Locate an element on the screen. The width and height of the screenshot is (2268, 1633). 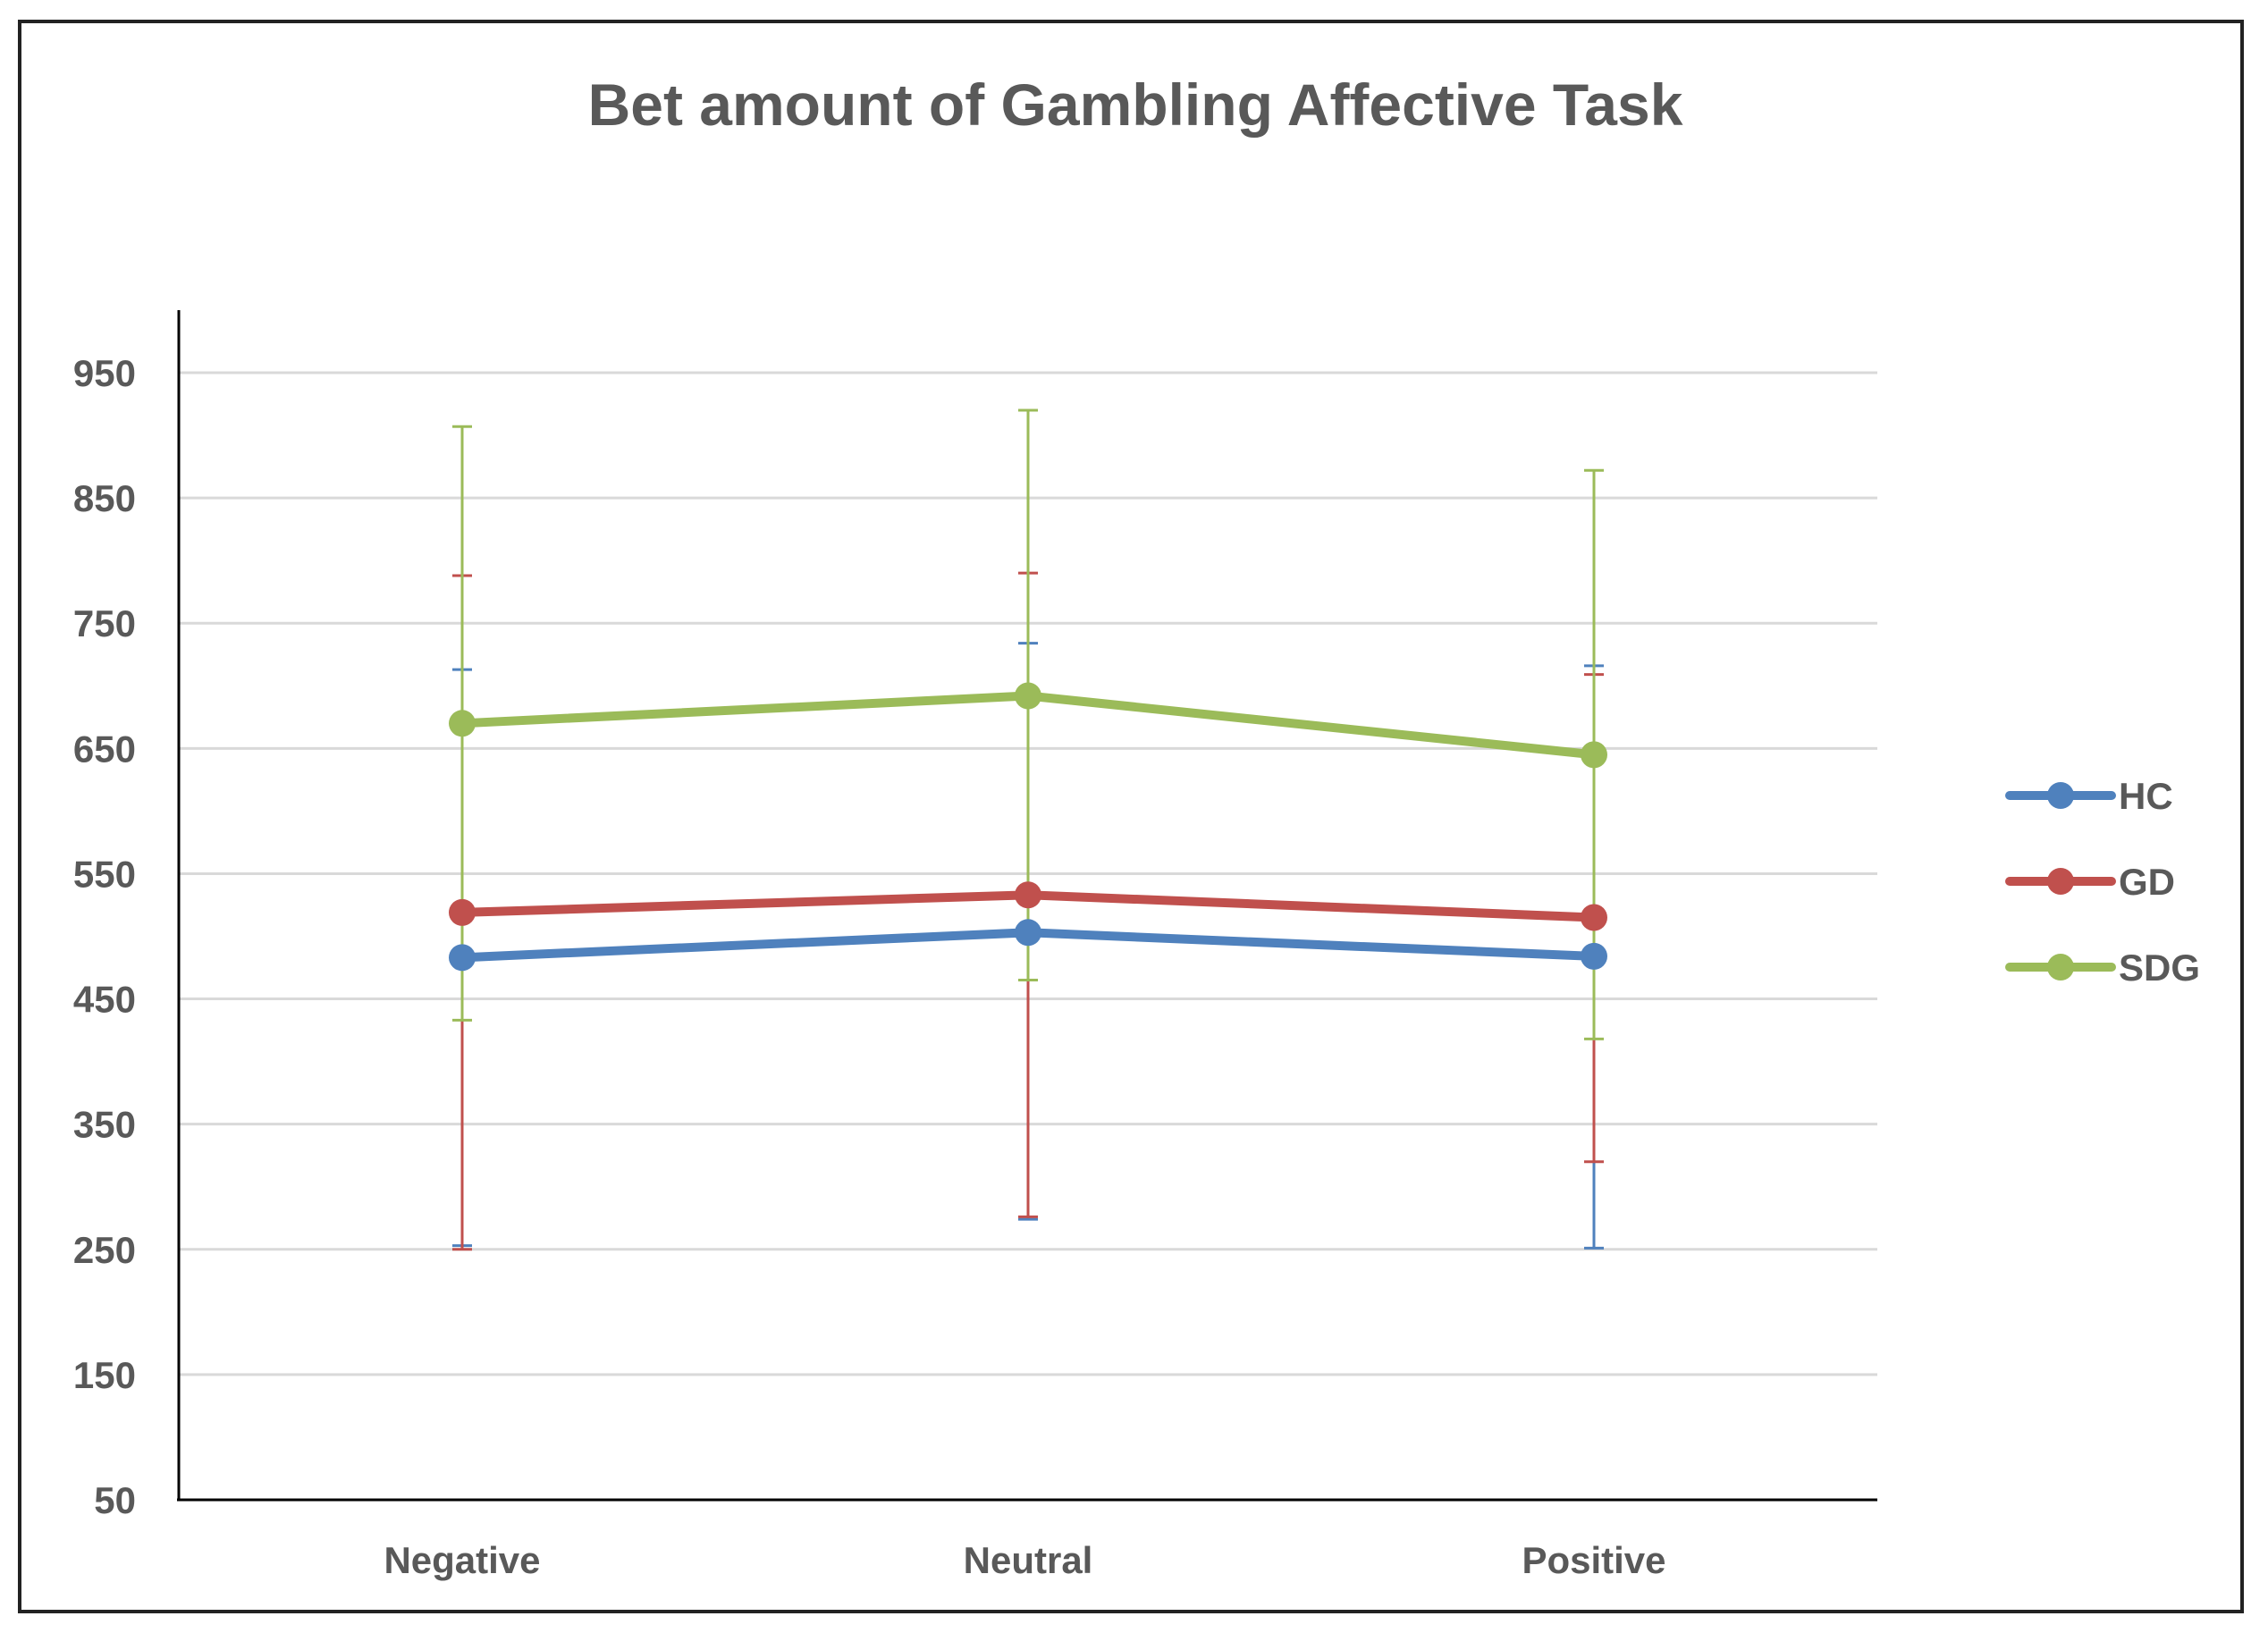
legend-item-sdg: SDG is located at coordinates (2102, 968).